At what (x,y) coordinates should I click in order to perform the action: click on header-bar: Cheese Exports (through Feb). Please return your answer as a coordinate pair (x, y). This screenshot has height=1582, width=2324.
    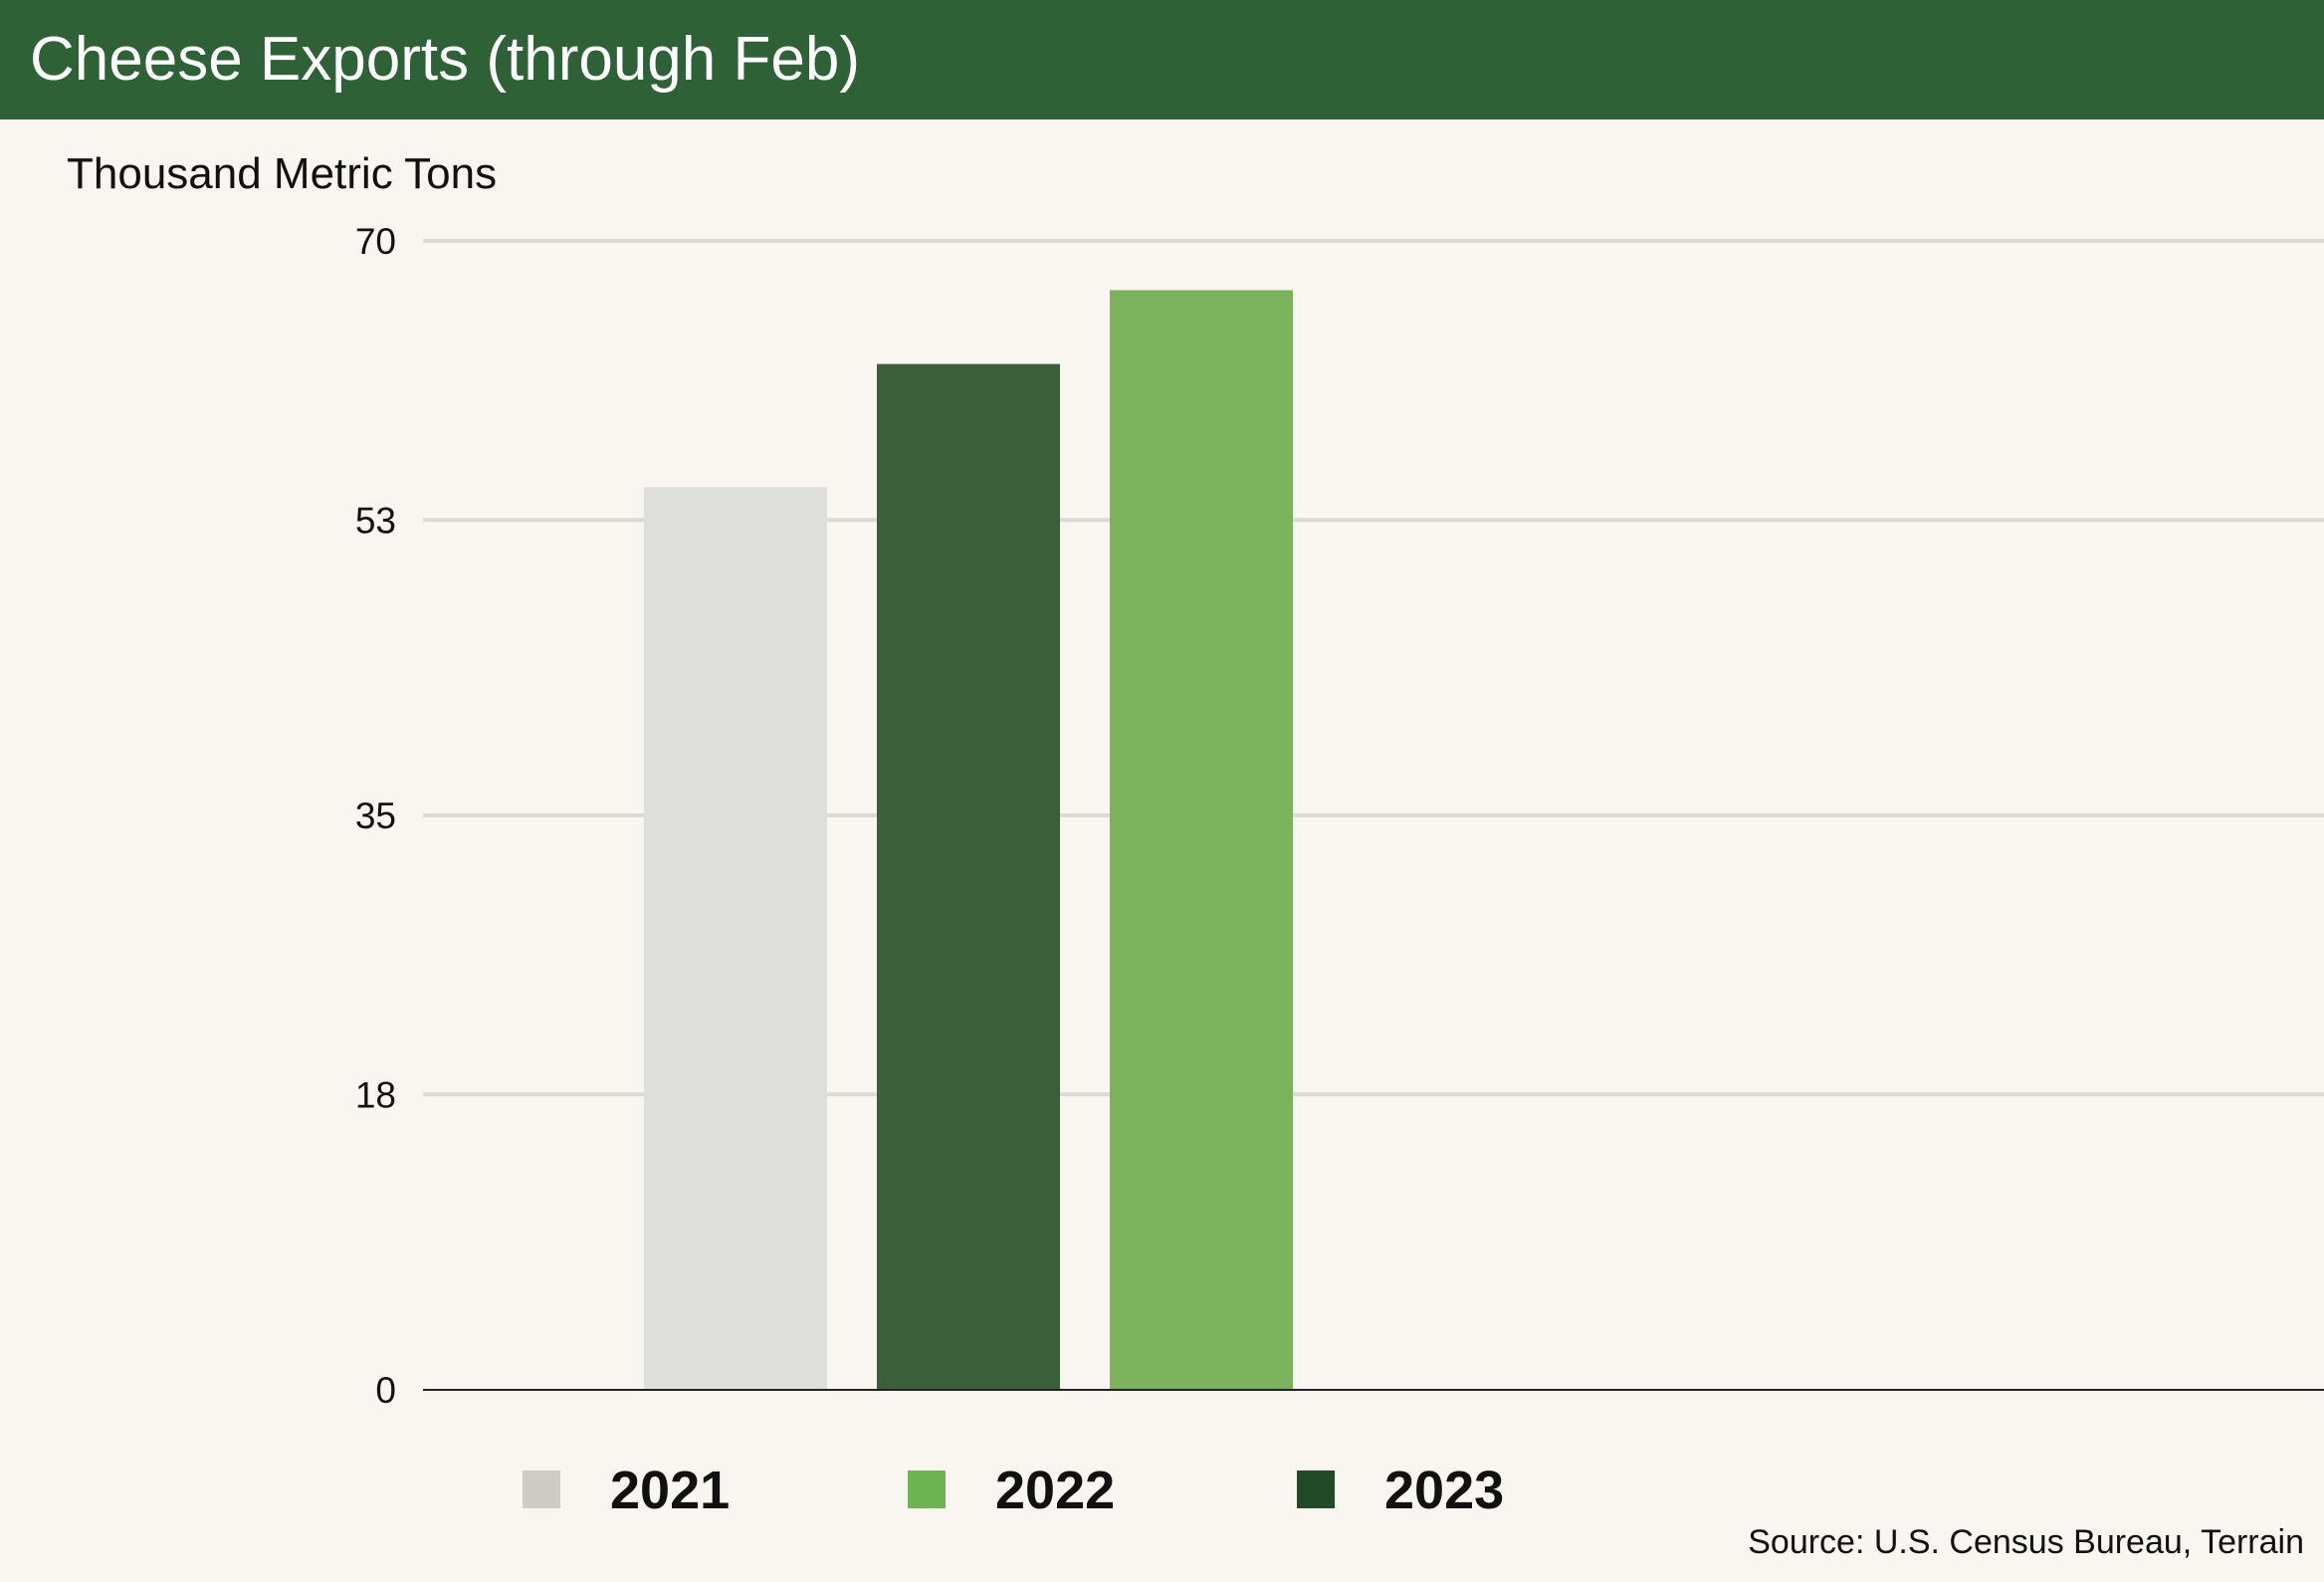
    Looking at the image, I should click on (1162, 59).